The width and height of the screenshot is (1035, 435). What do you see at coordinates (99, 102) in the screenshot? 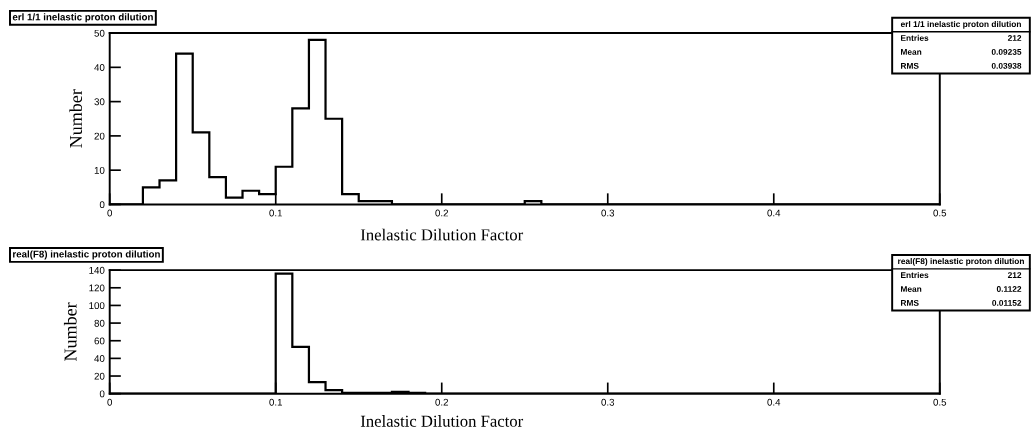
I see `y-tick-label: 30` at bounding box center [99, 102].